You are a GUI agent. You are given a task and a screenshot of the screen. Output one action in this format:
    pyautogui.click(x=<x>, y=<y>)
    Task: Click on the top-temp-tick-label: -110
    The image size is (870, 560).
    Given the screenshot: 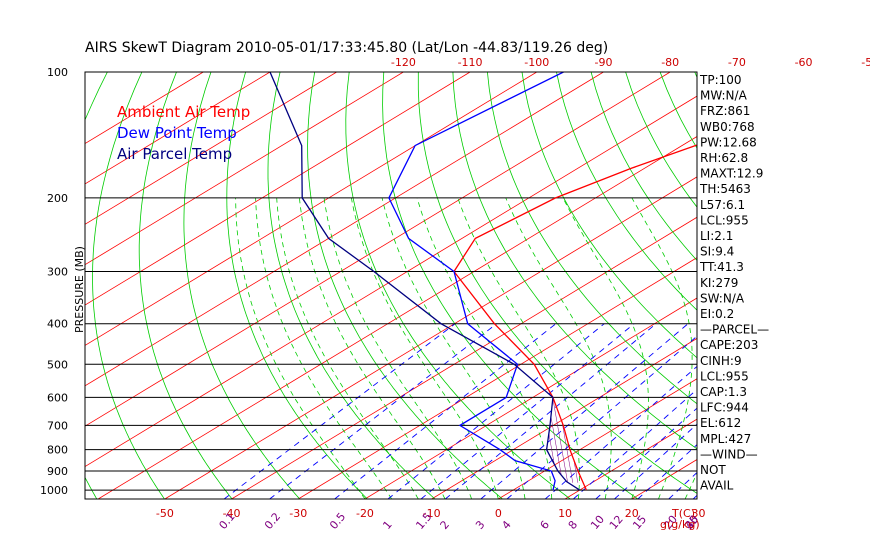 What is the action you would take?
    pyautogui.click(x=470, y=62)
    